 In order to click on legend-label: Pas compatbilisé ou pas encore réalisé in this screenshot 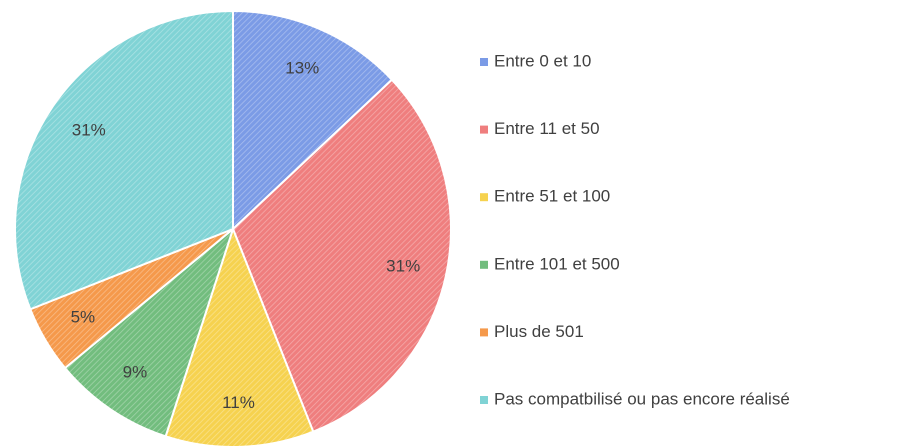, I will do `click(642, 398)`.